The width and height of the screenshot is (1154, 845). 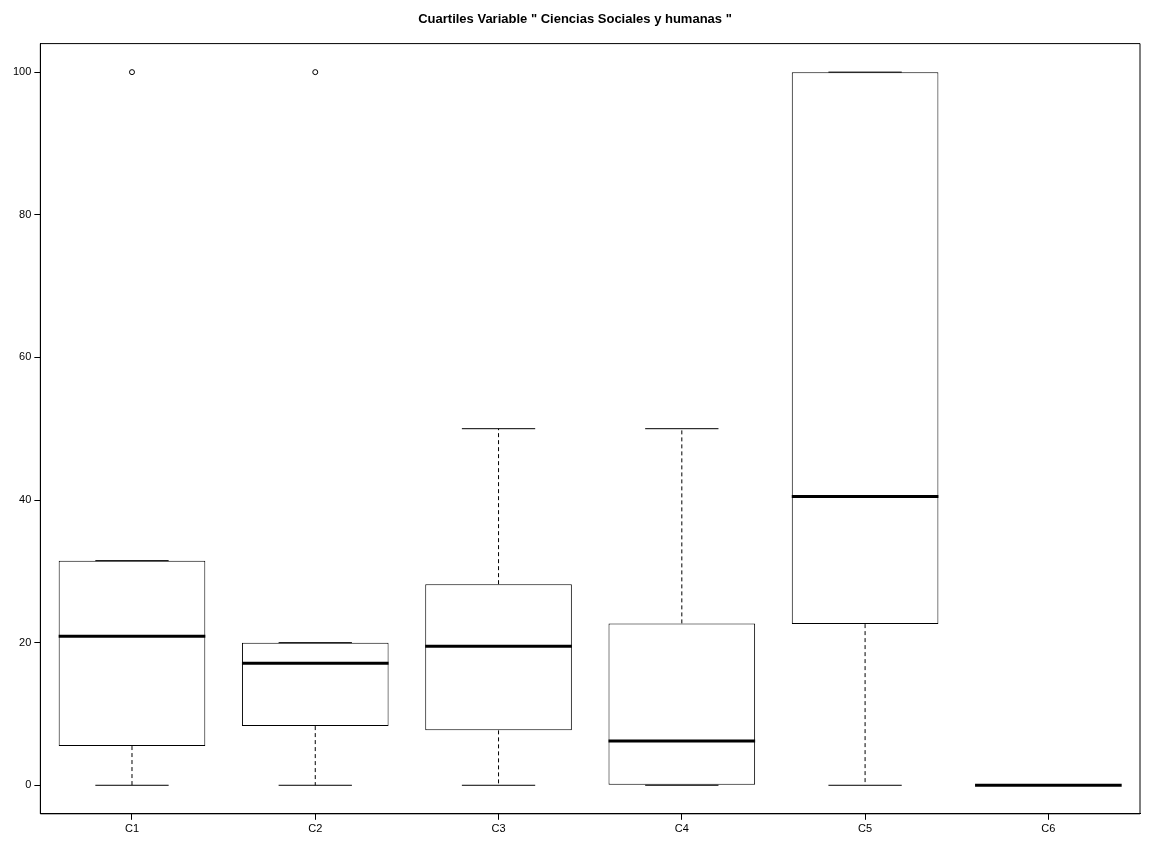 What do you see at coordinates (681, 828) in the screenshot?
I see `x-tick-label: C4` at bounding box center [681, 828].